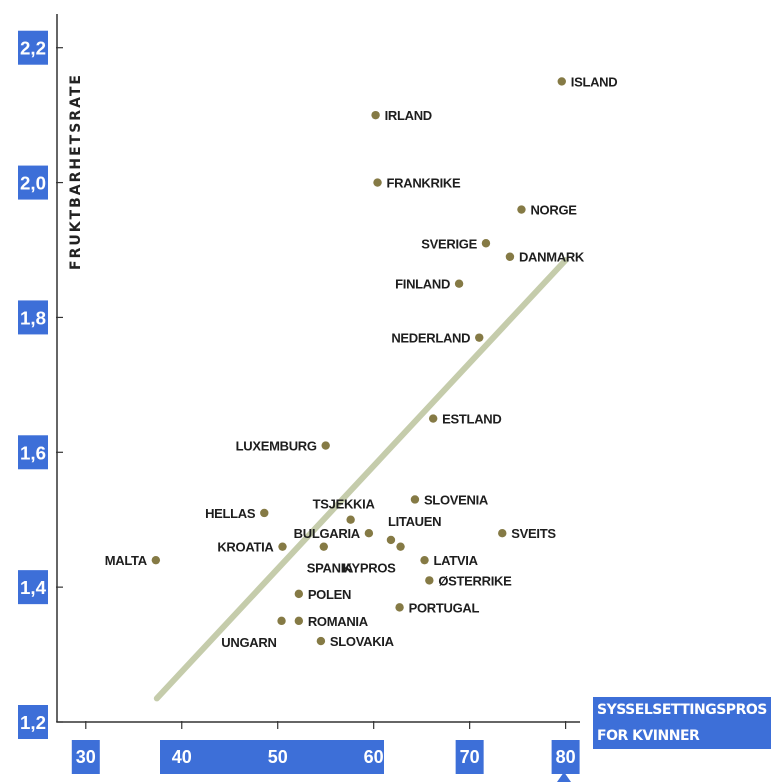 Image resolution: width=777 pixels, height=784 pixels. I want to click on data-label: FRANKRIKE, so click(424, 183).